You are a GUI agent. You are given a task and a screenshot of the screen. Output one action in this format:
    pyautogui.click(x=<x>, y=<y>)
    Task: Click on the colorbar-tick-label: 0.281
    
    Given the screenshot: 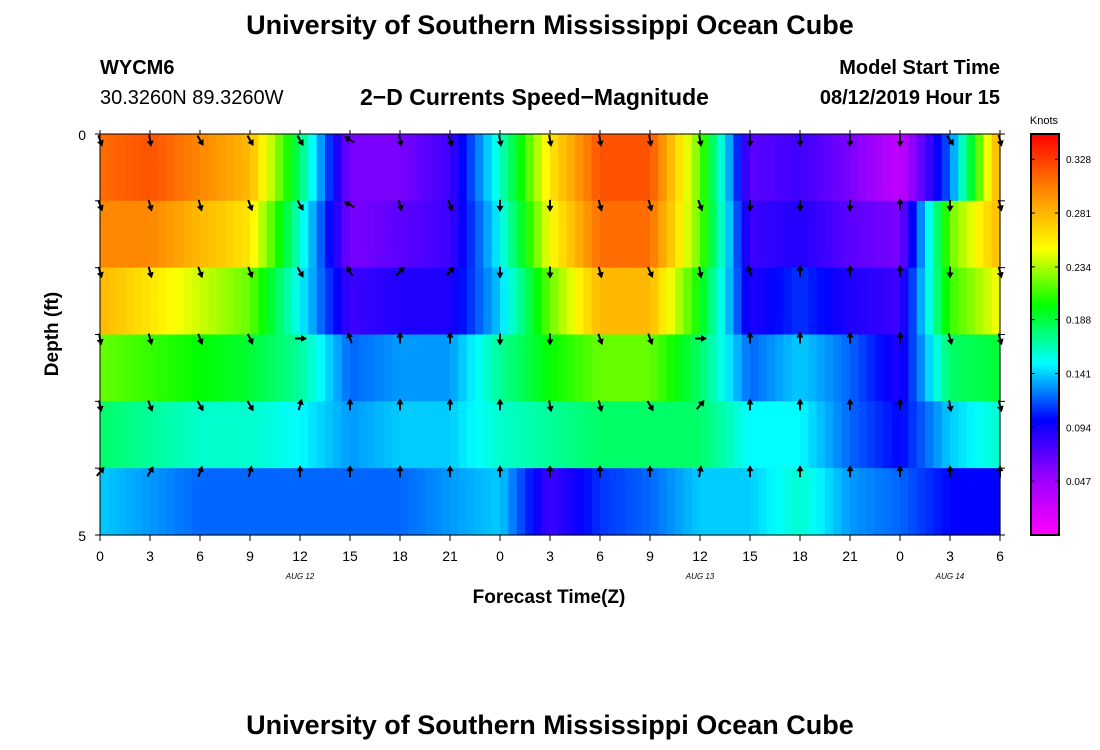 What is the action you would take?
    pyautogui.click(x=1078, y=214)
    